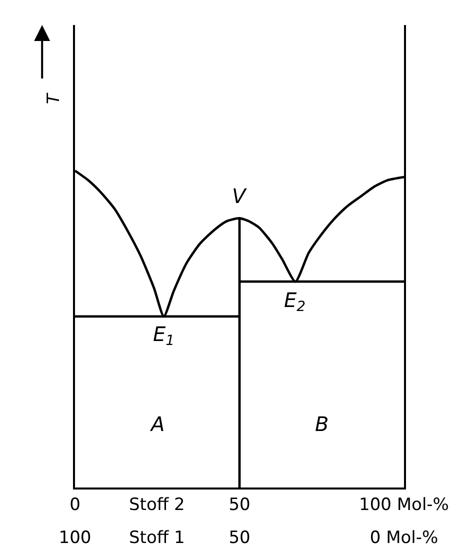 This screenshot has height=560, width=461. I want to click on x-axis-title: Stoff 2, so click(157, 505).